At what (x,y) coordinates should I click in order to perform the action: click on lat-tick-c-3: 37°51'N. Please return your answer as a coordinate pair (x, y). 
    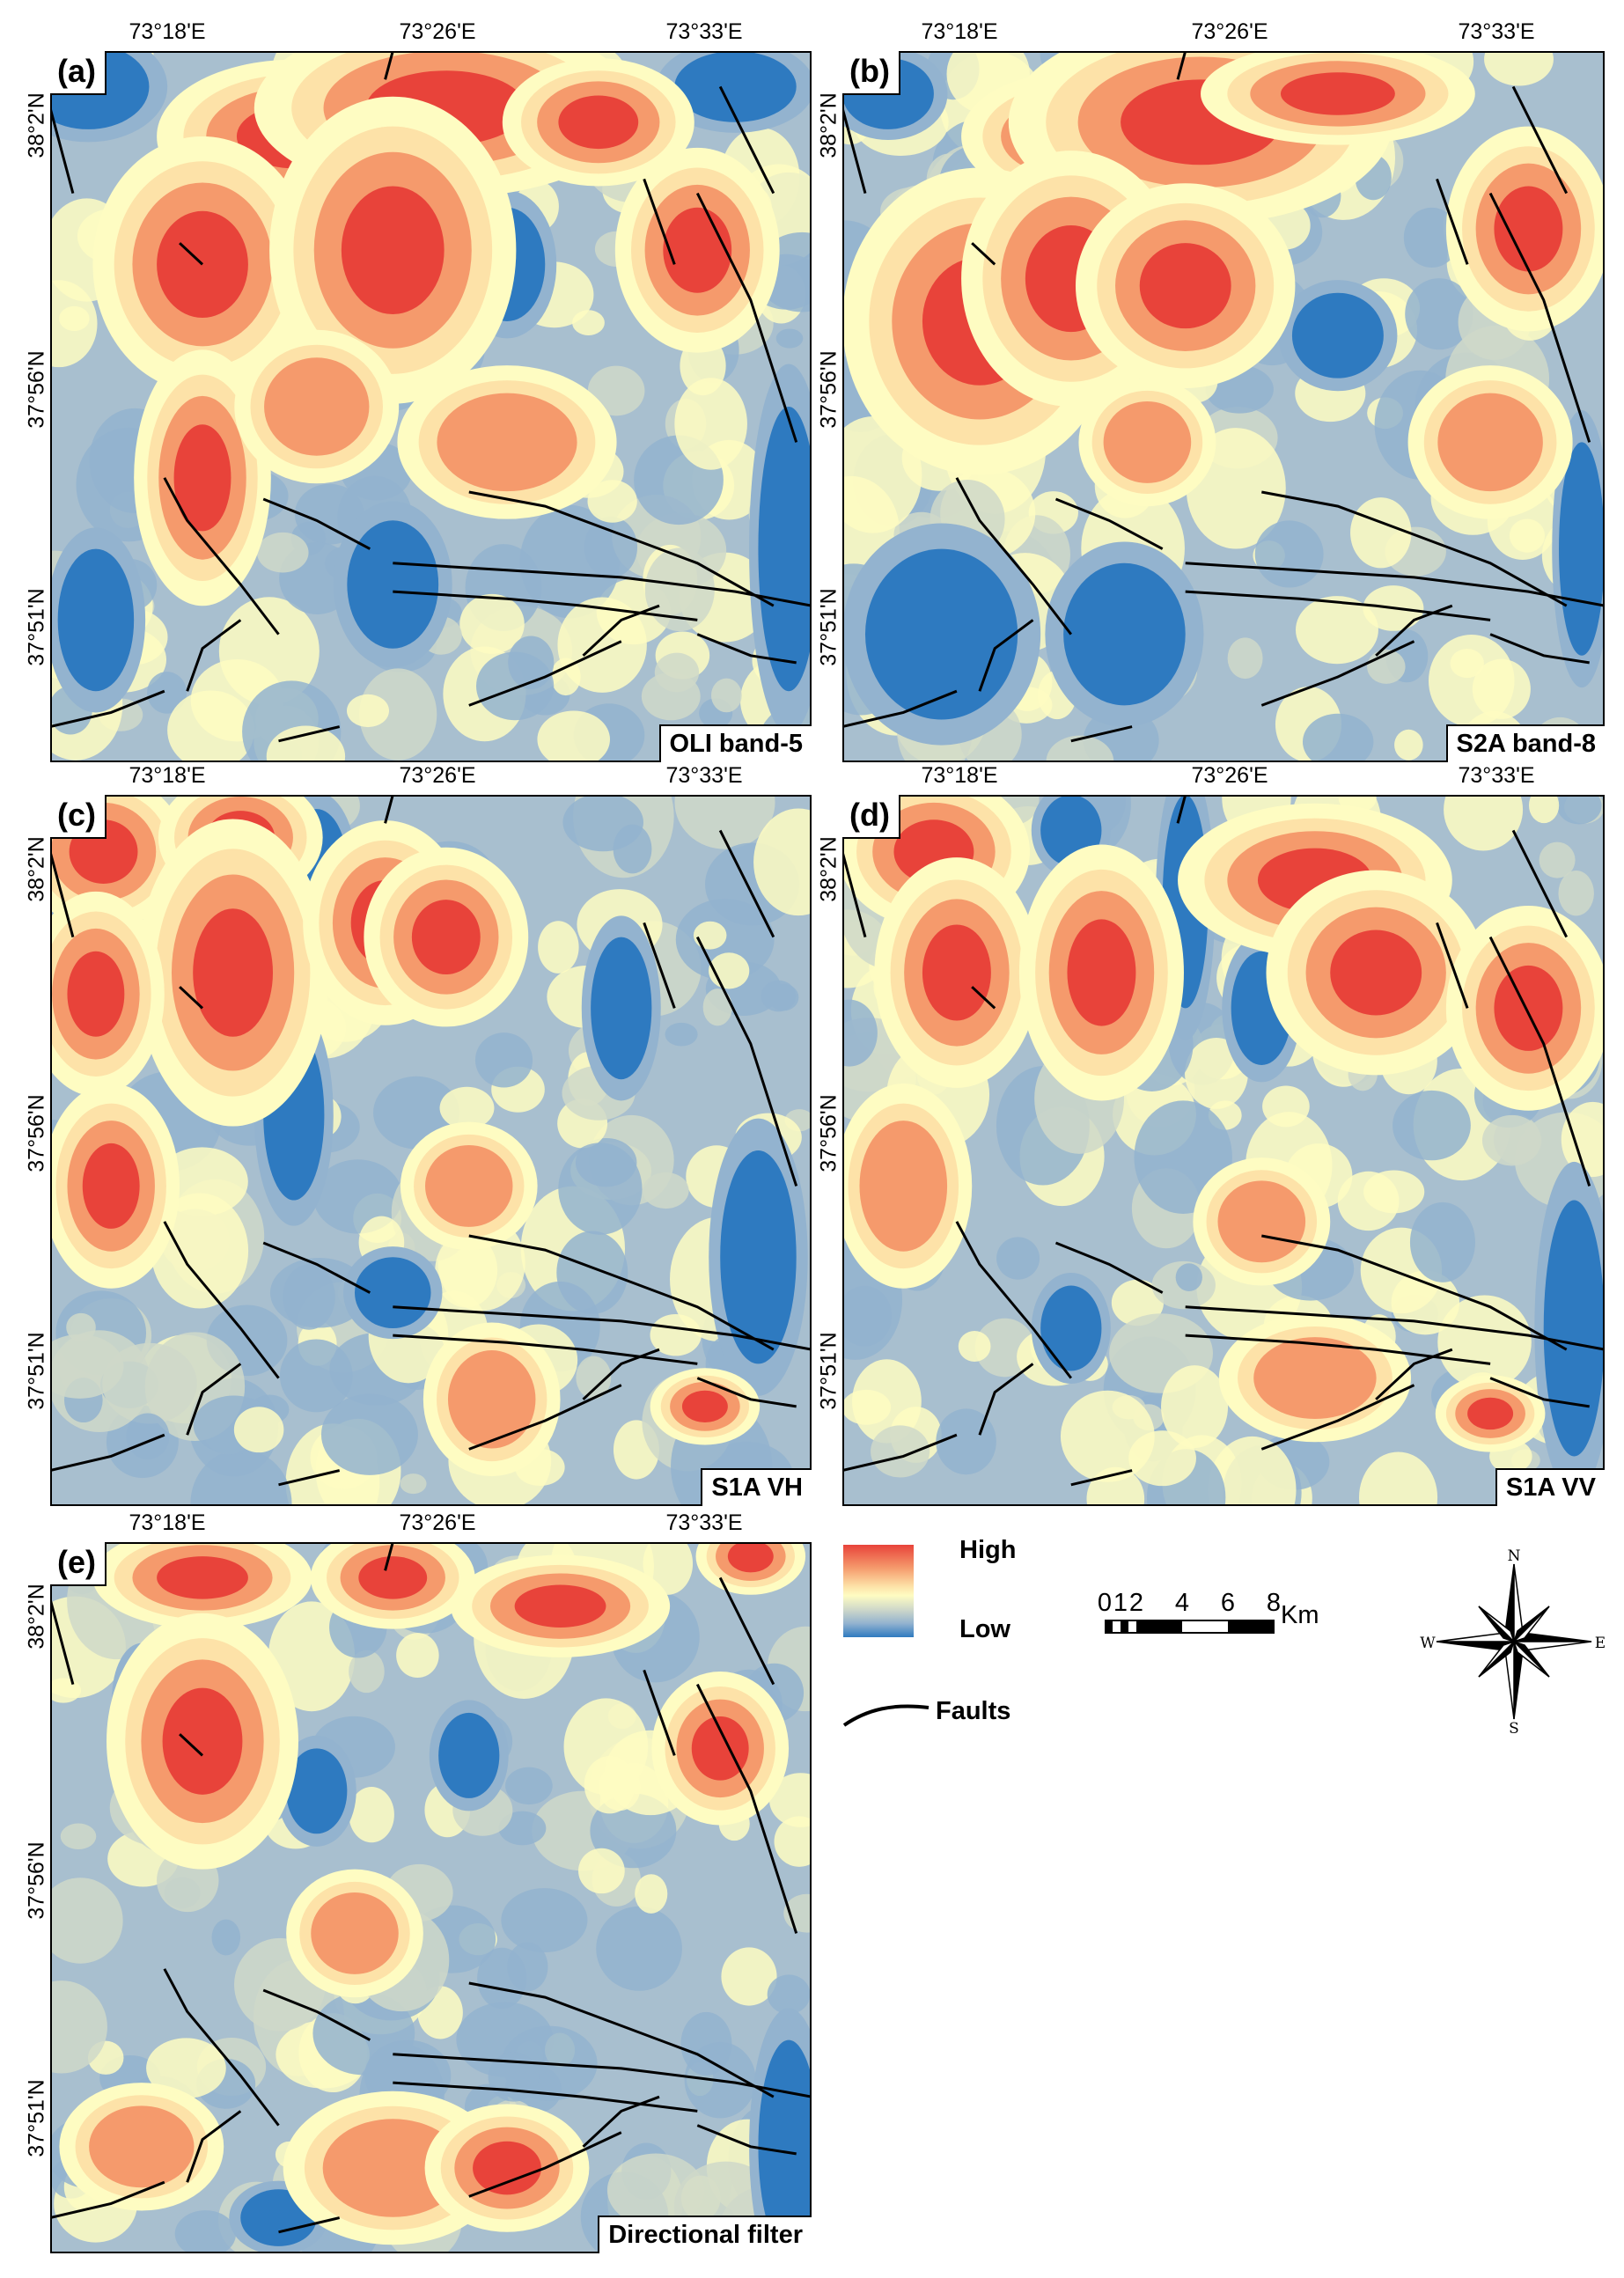
    Looking at the image, I should click on (36, 1371).